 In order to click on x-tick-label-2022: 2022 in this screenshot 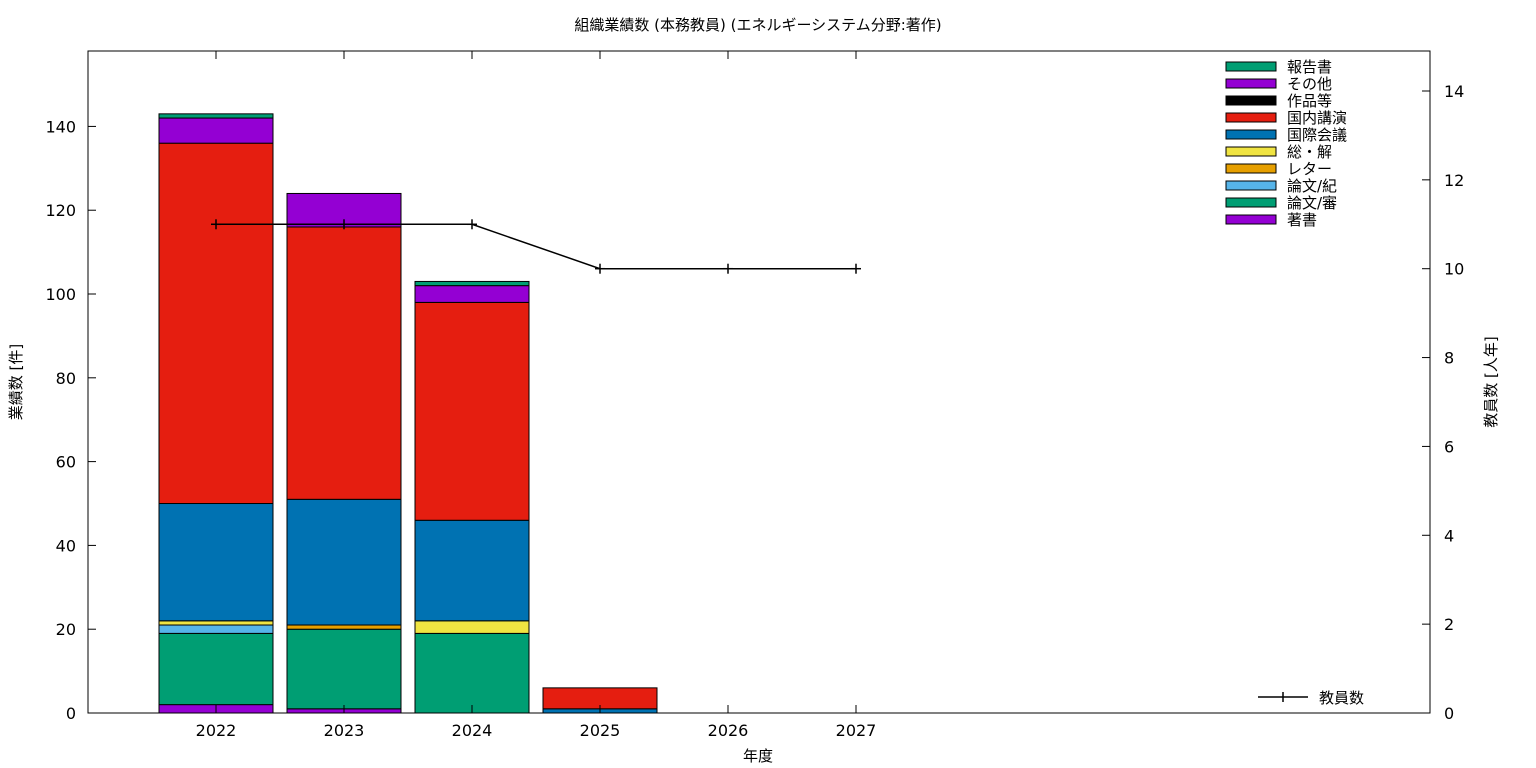, I will do `click(216, 730)`.